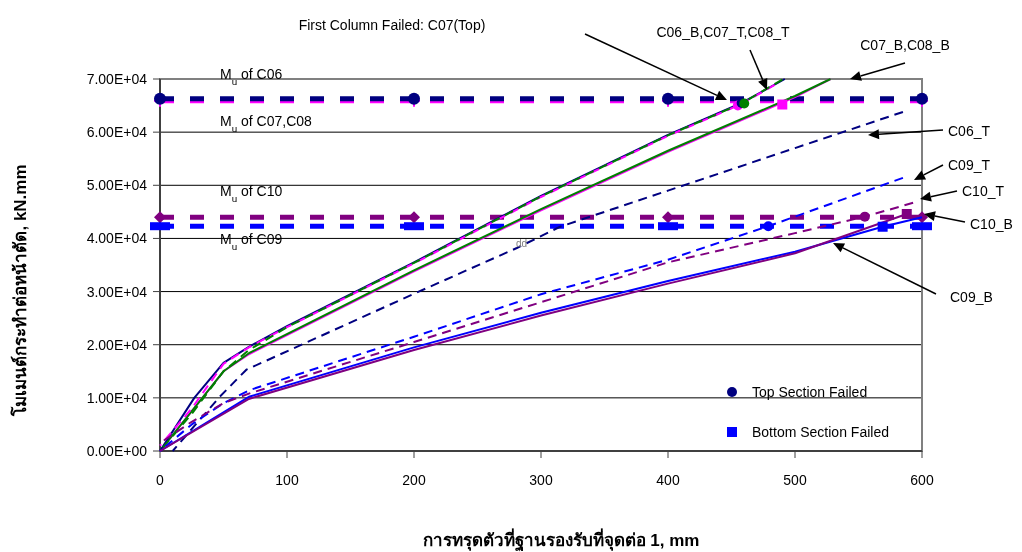  Describe the element at coordinates (522, 243) in the screenshot. I see `annotation: dd` at that location.